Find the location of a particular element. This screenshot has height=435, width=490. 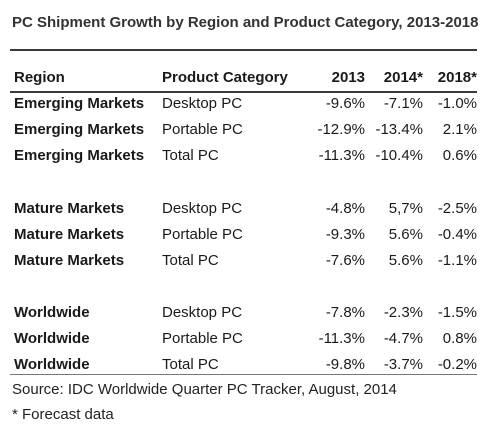

value-2014-cell: -3.7% is located at coordinates (403, 364).